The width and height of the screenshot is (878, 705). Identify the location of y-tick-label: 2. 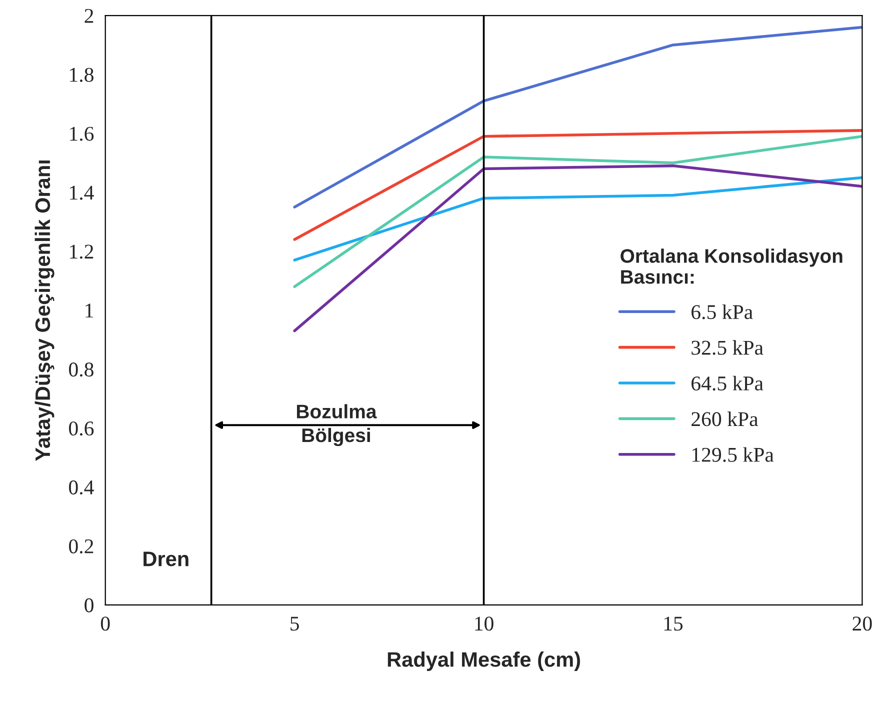
(89, 15).